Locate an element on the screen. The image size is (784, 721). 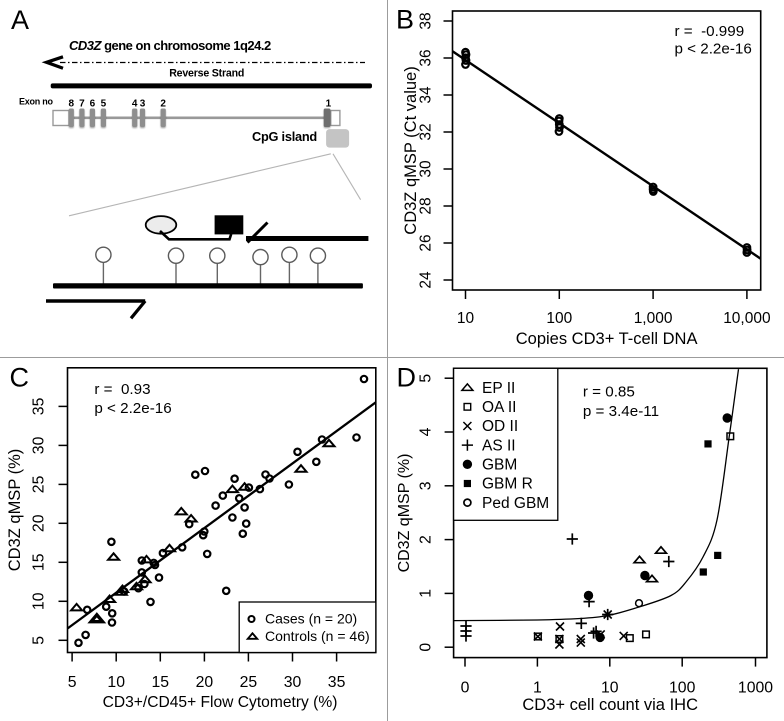
svg-text: A is located at coordinates (20, 20).